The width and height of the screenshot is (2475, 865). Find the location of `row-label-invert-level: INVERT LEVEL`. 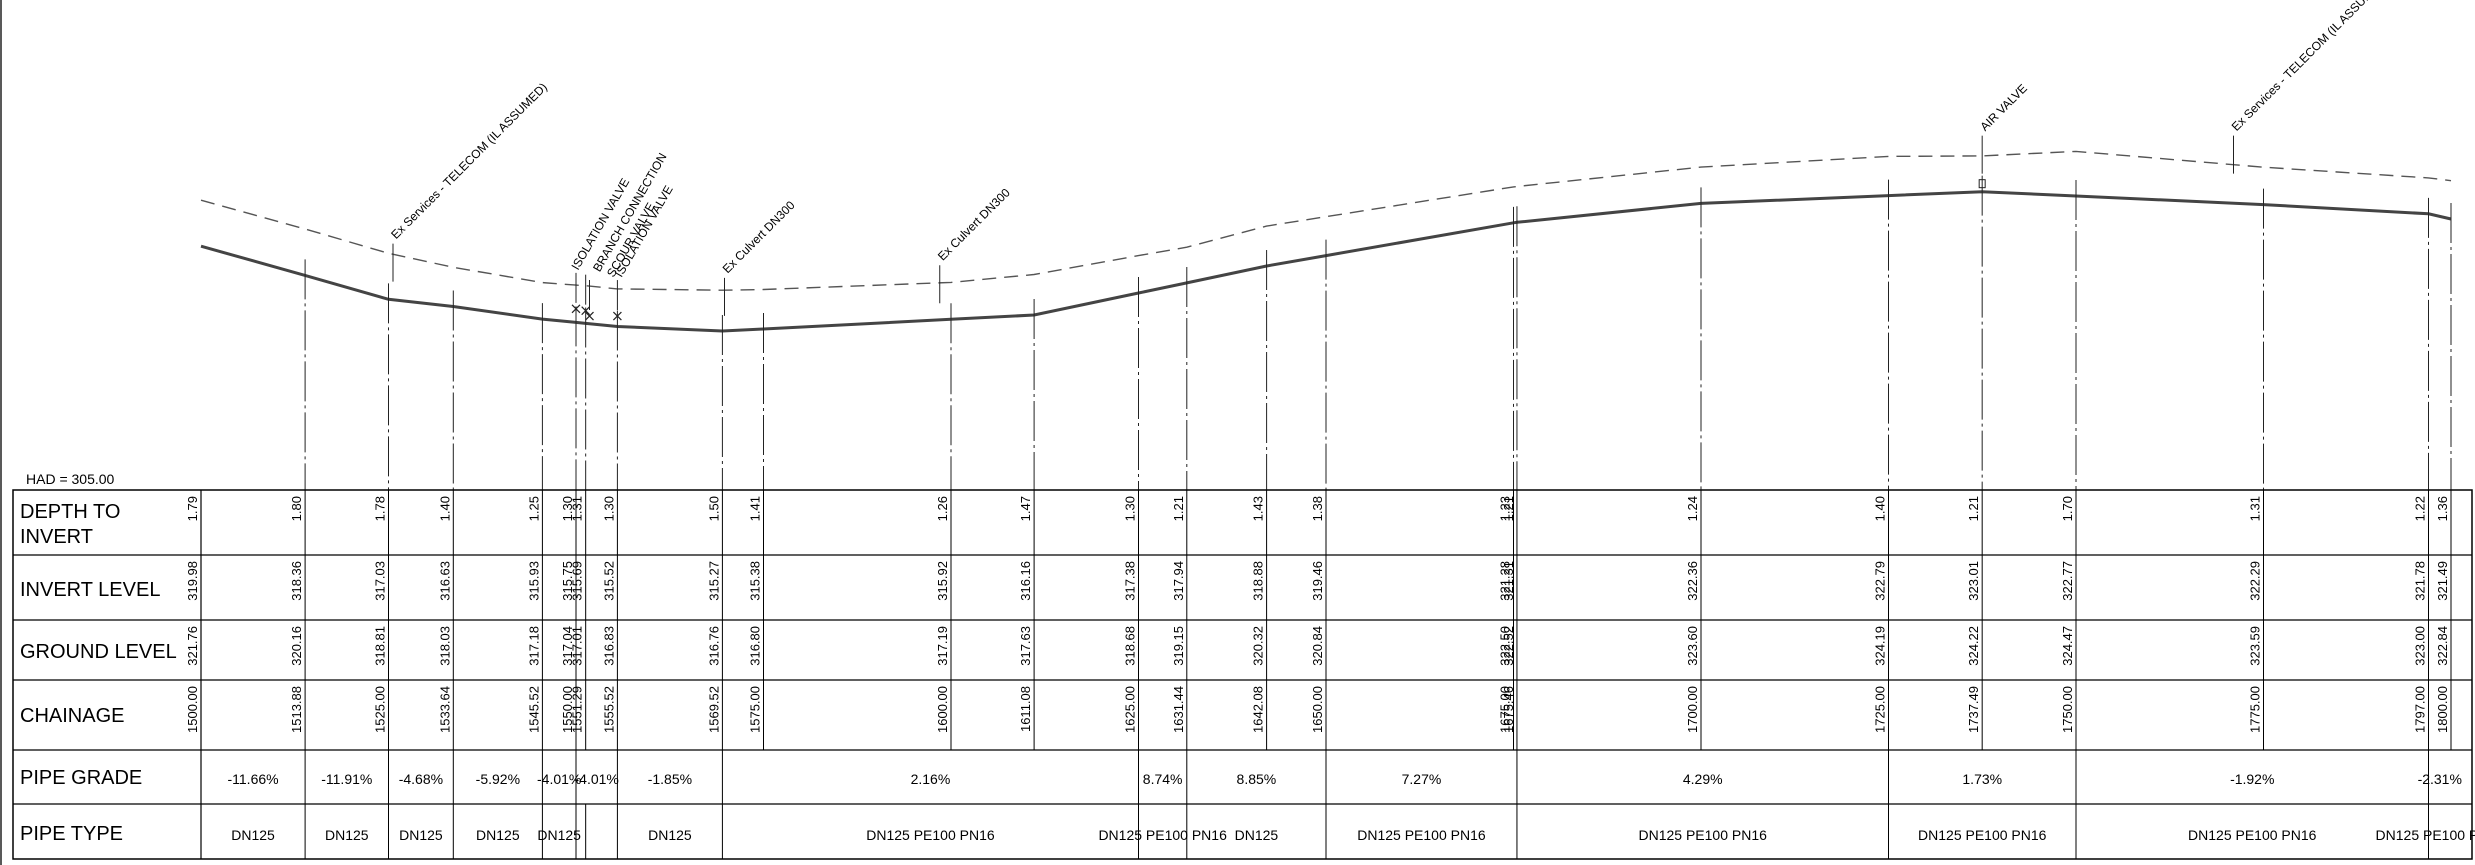

row-label-invert-level: INVERT LEVEL is located at coordinates (90, 590).